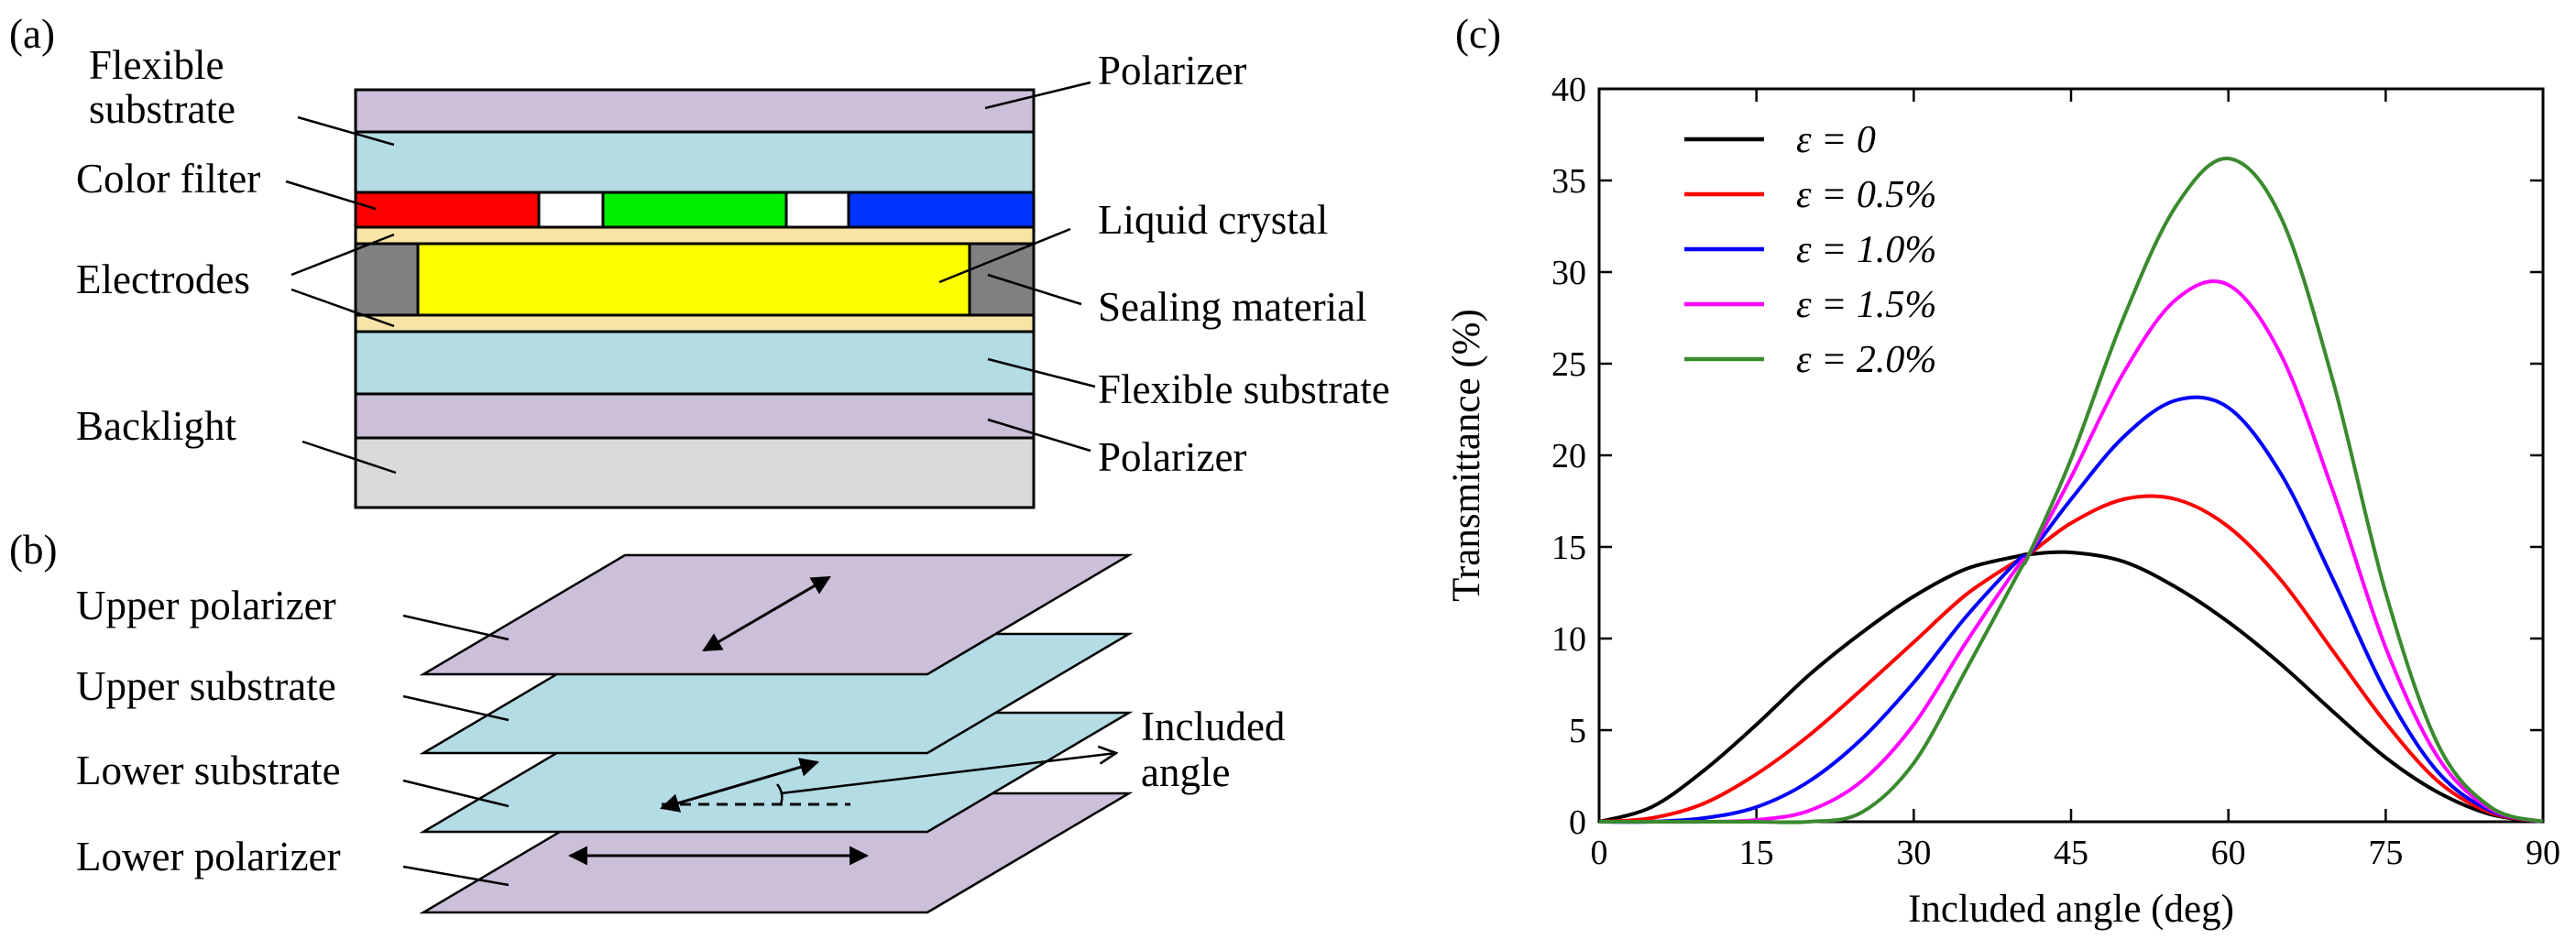  What do you see at coordinates (1866, 250) in the screenshot?
I see `legend-label-2: ε = 1.0%` at bounding box center [1866, 250].